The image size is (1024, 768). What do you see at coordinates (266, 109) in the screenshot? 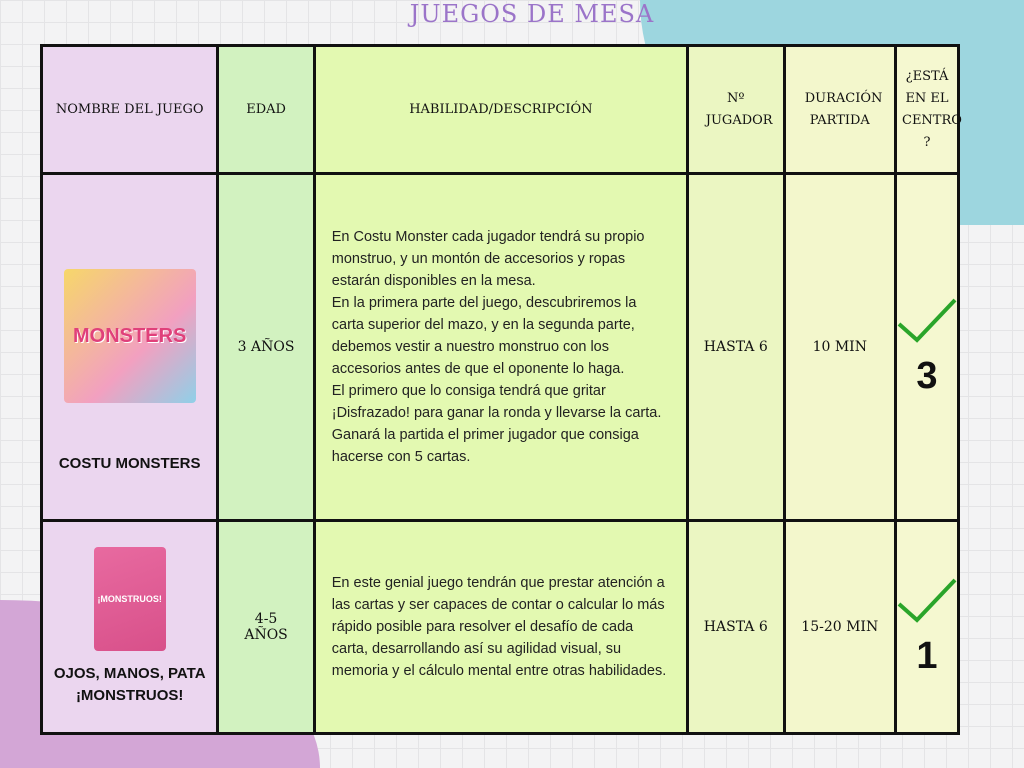
I see `header-age: EDAD` at bounding box center [266, 109].